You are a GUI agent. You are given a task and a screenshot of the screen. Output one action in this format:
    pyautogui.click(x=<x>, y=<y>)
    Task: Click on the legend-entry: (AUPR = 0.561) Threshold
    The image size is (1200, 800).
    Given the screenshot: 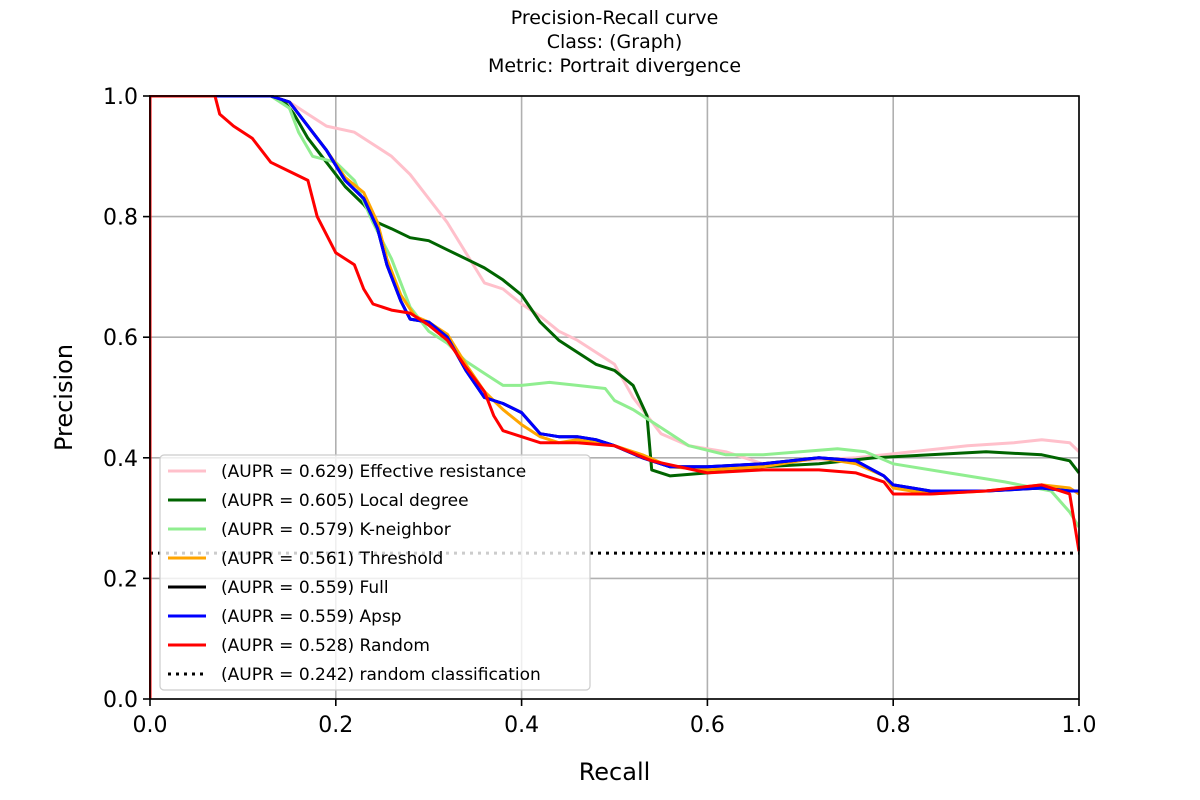 What is the action you would take?
    pyautogui.click(x=332, y=559)
    